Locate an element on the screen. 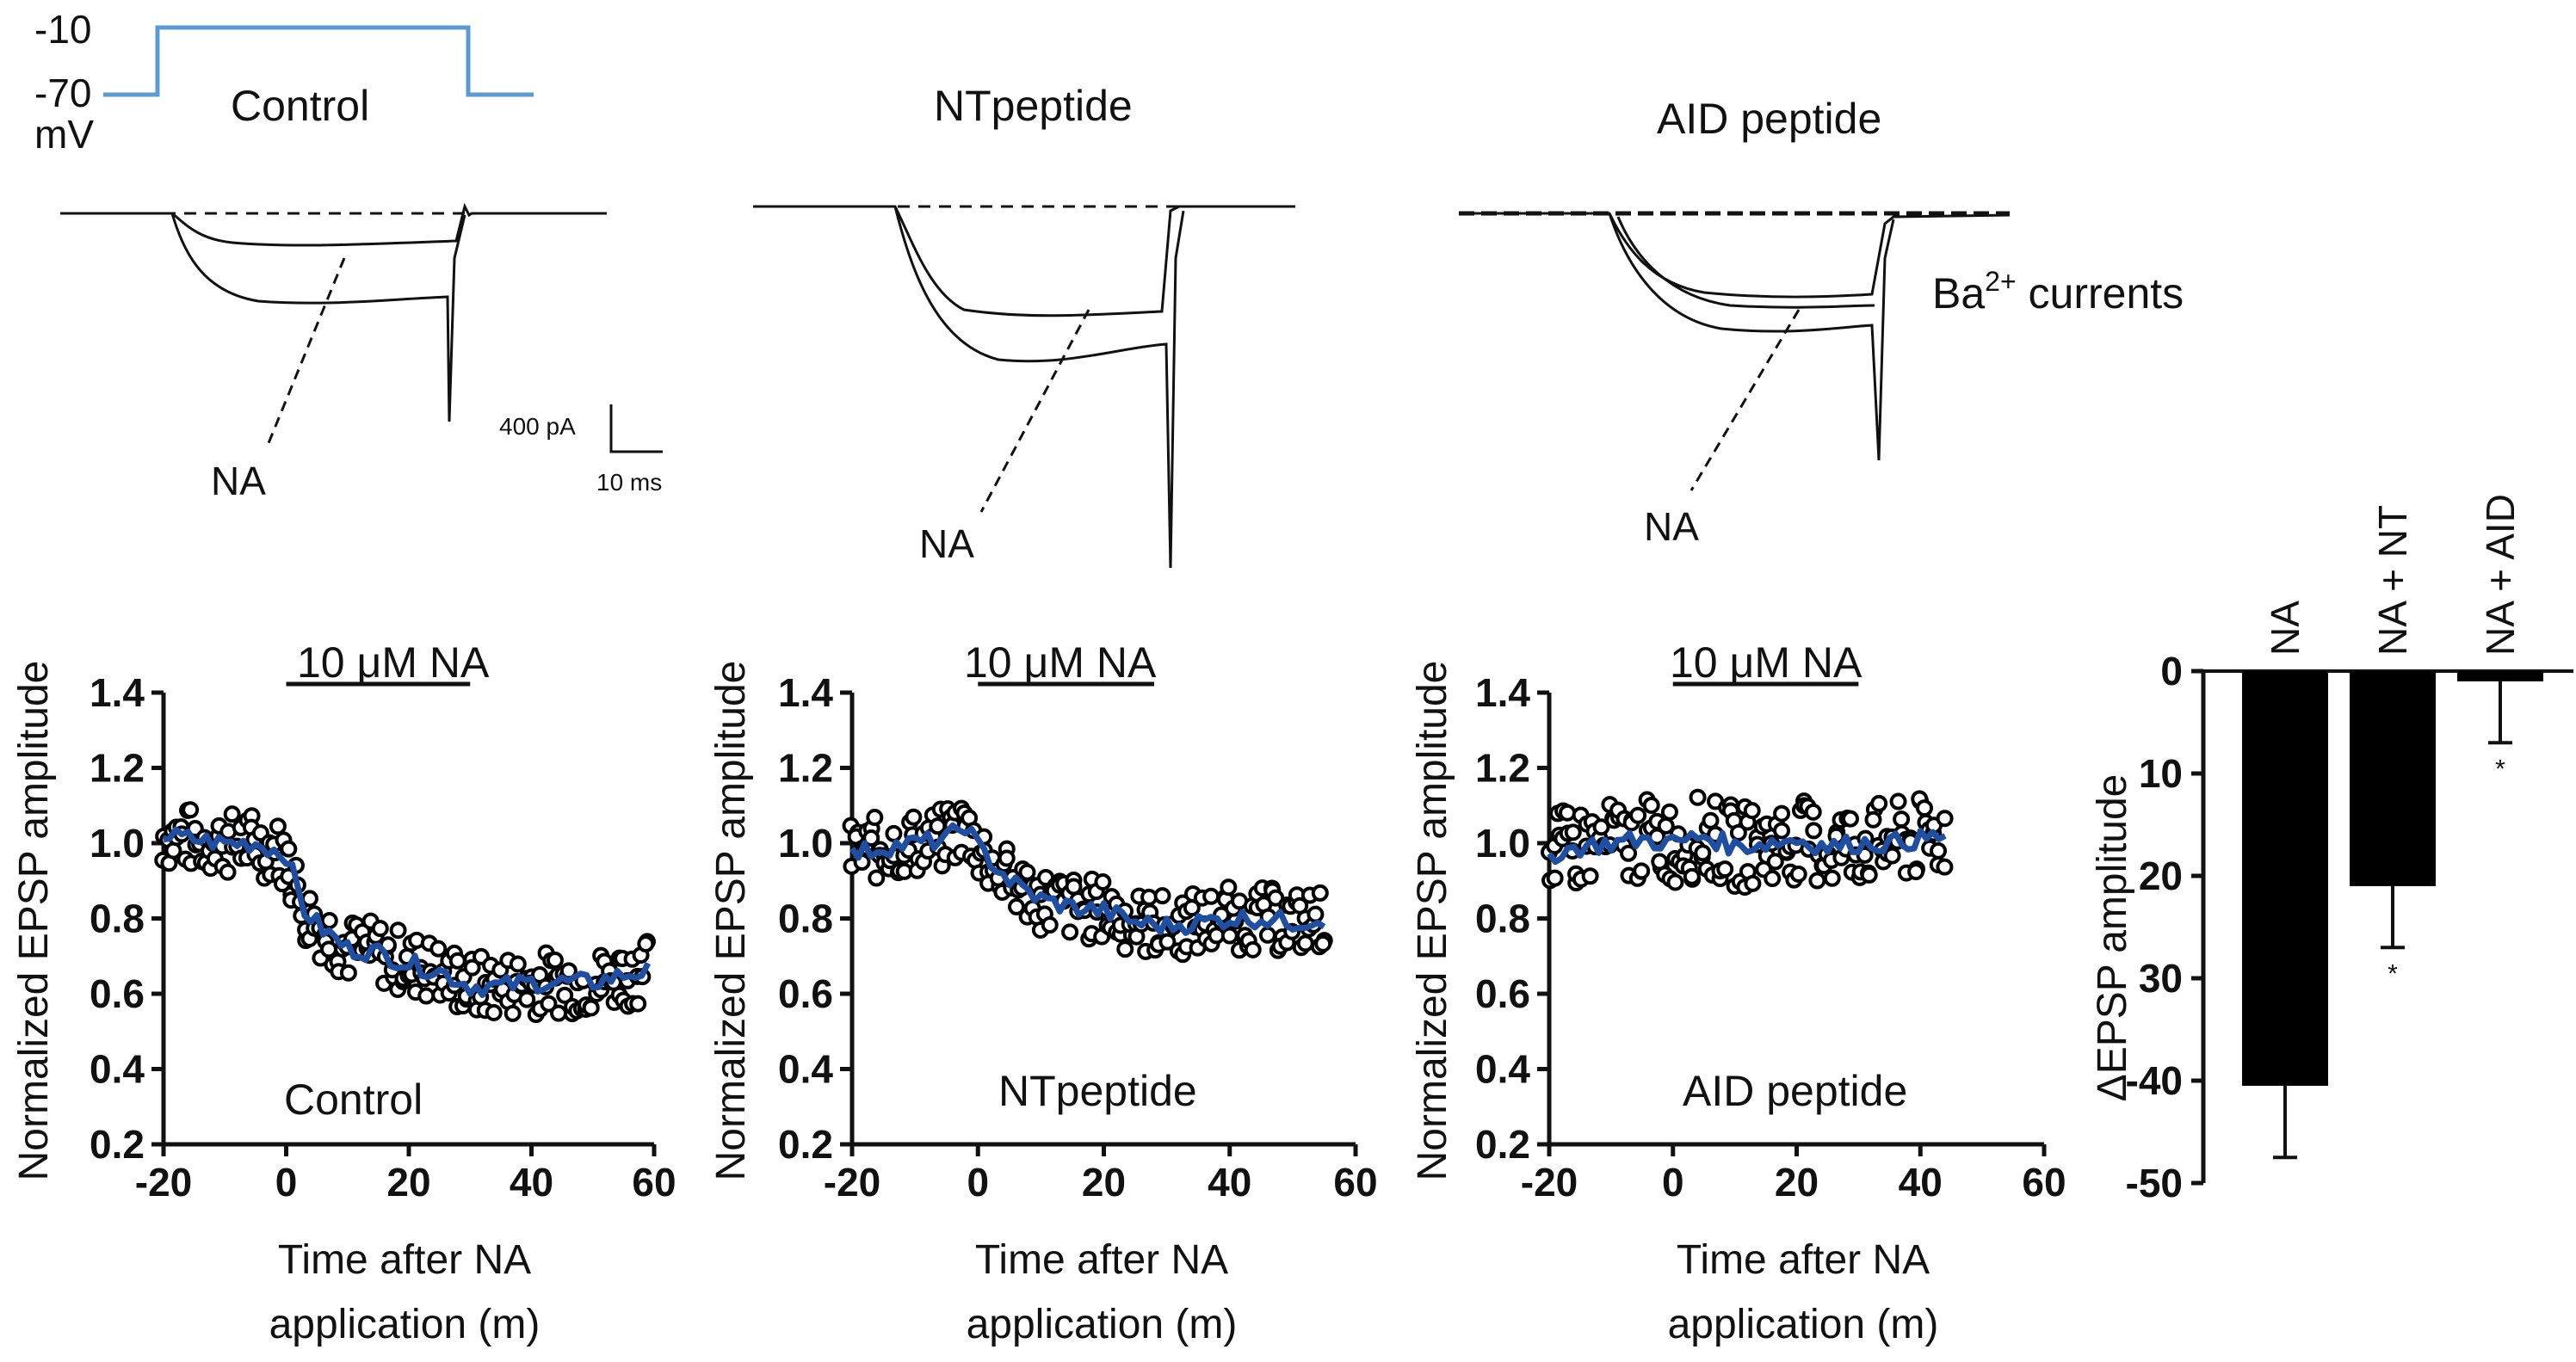 The width and height of the screenshot is (2576, 1362). trace-title-aid: AID peptide is located at coordinates (1769, 119).